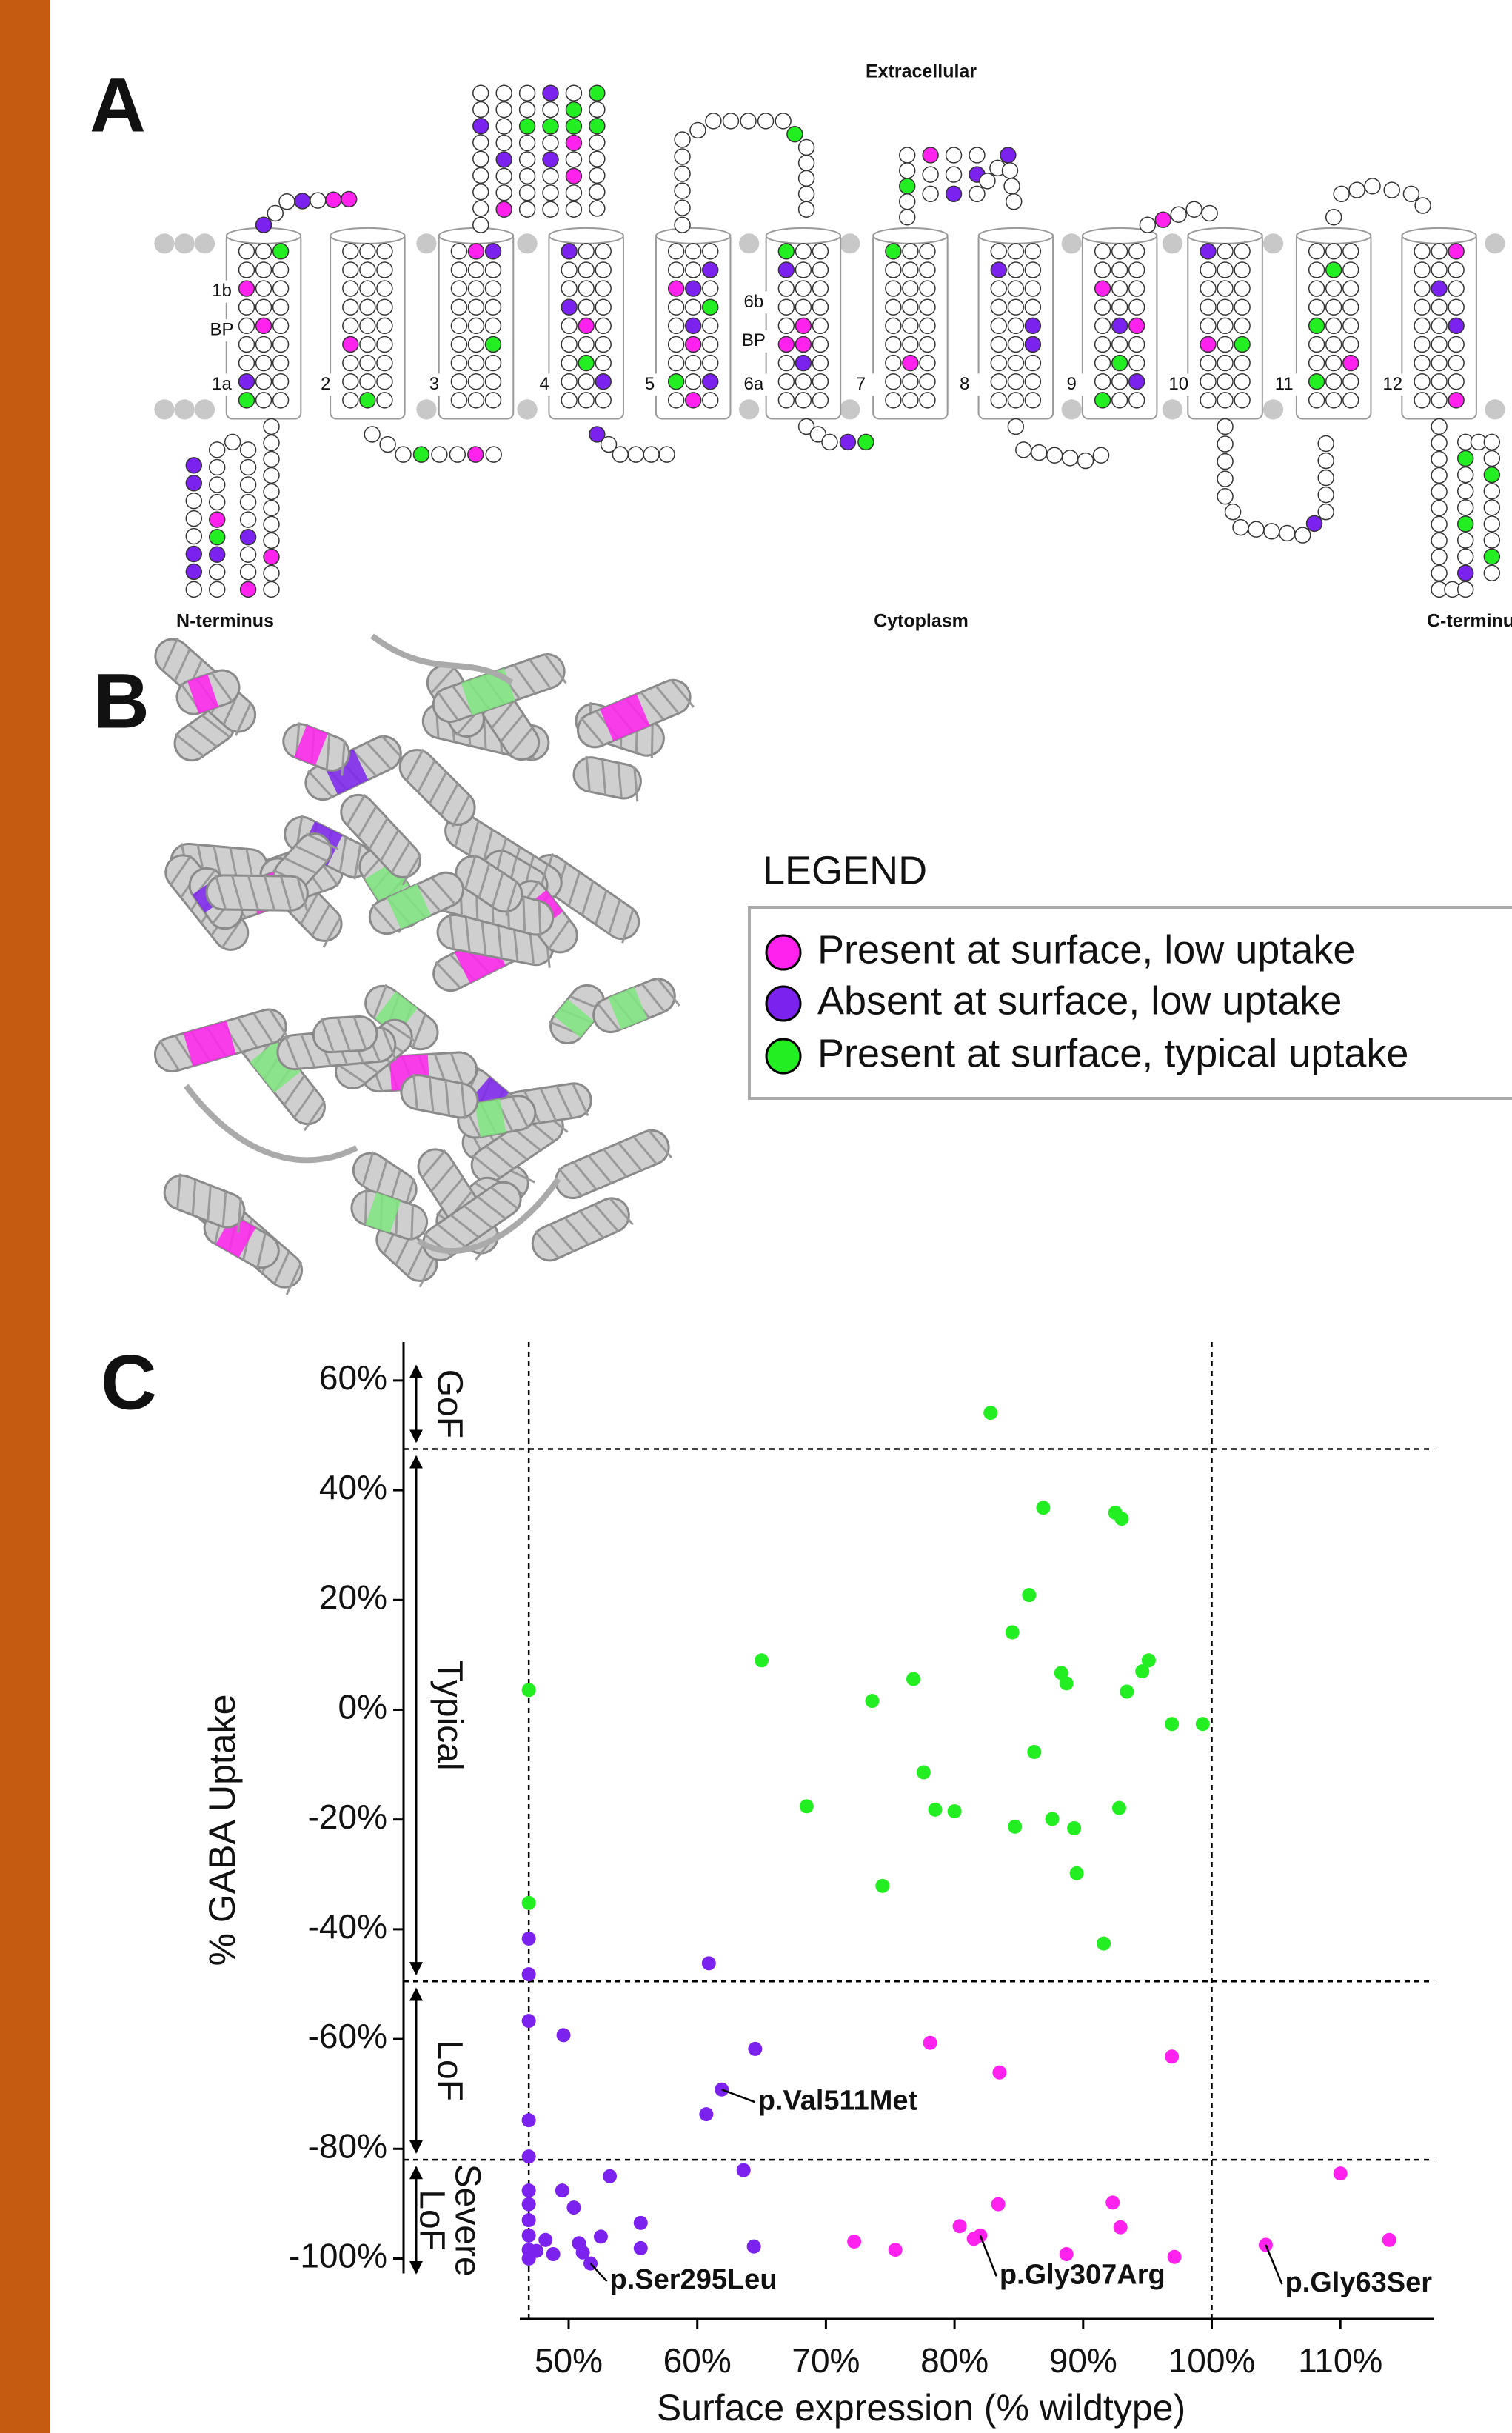 This screenshot has width=1512, height=2433. What do you see at coordinates (612, 1164) in the screenshot?
I see `ribbon` at bounding box center [612, 1164].